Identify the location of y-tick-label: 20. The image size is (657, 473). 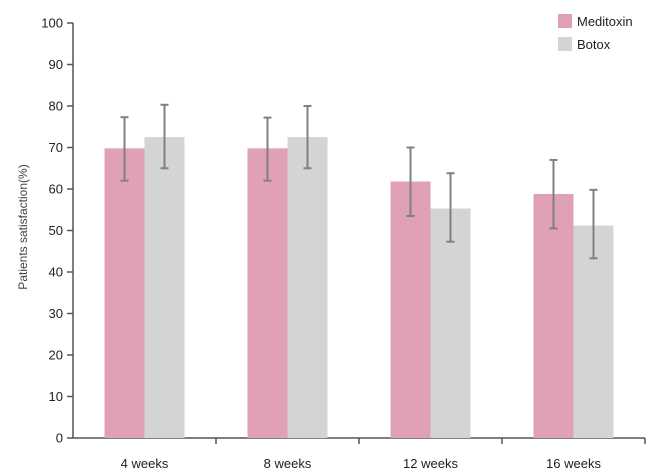
(56, 355).